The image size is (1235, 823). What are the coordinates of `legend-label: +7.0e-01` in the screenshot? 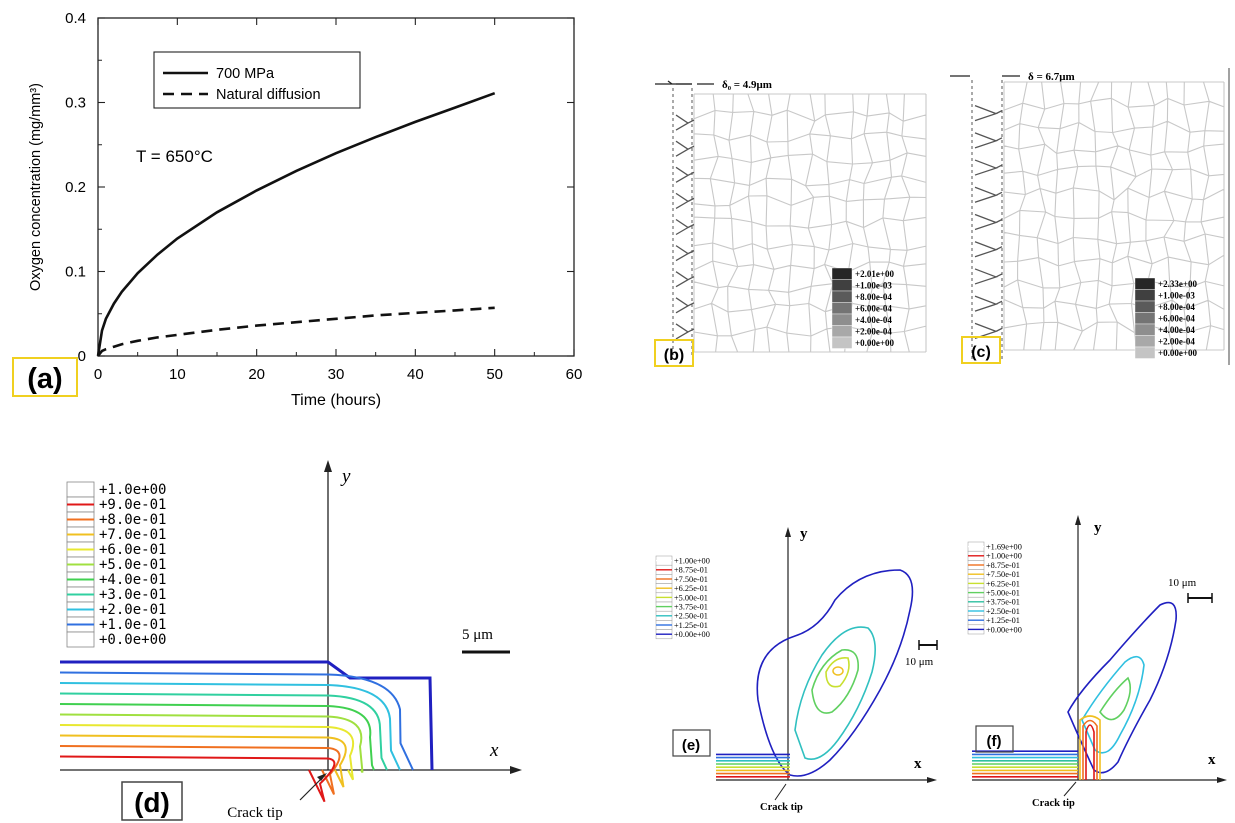 It's located at (132, 535).